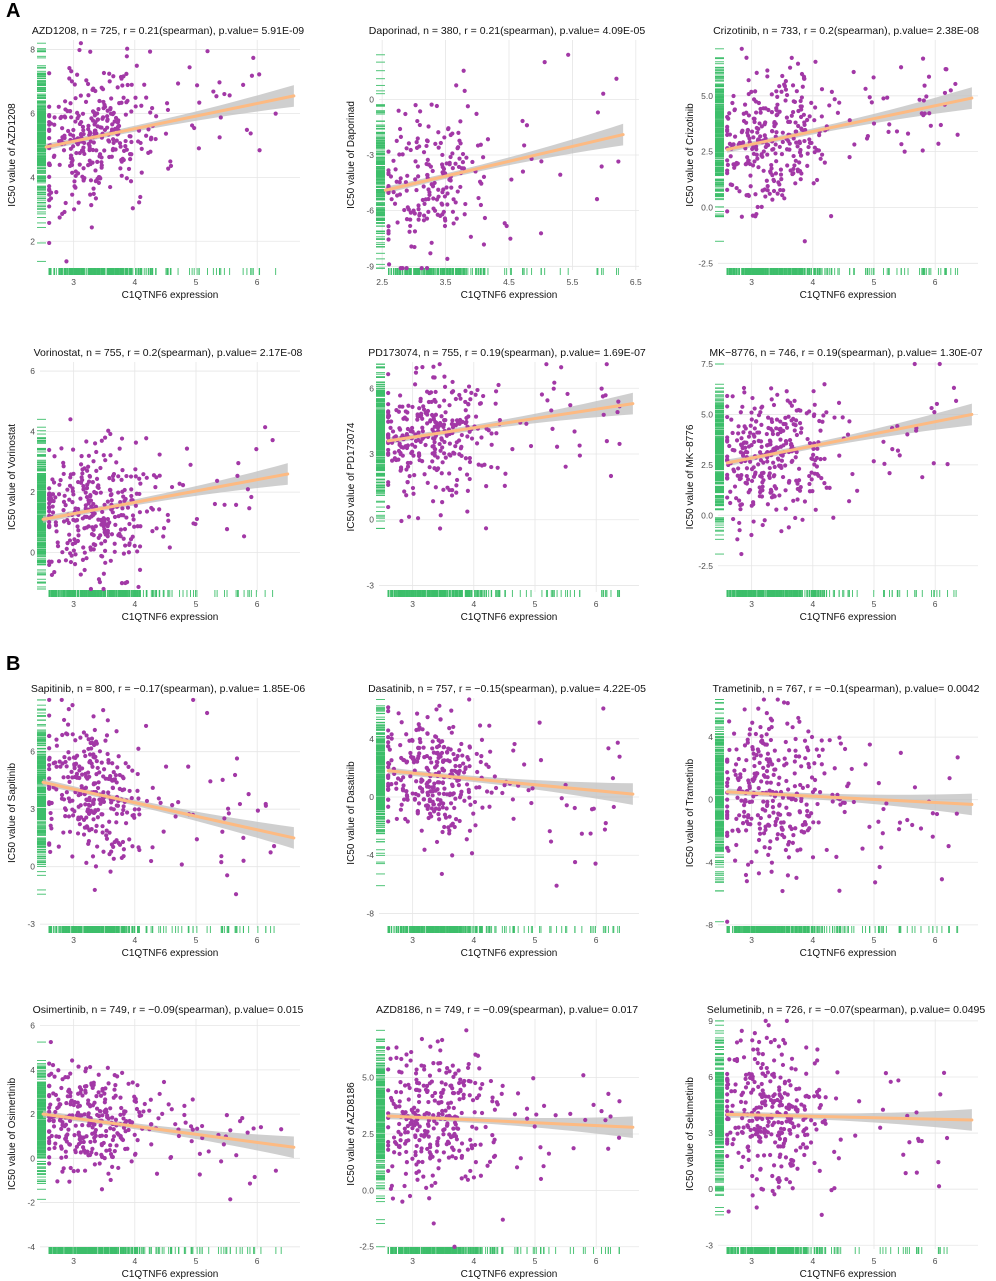  What do you see at coordinates (32, 50) in the screenshot?
I see `y-tick-label: 8` at bounding box center [32, 50].